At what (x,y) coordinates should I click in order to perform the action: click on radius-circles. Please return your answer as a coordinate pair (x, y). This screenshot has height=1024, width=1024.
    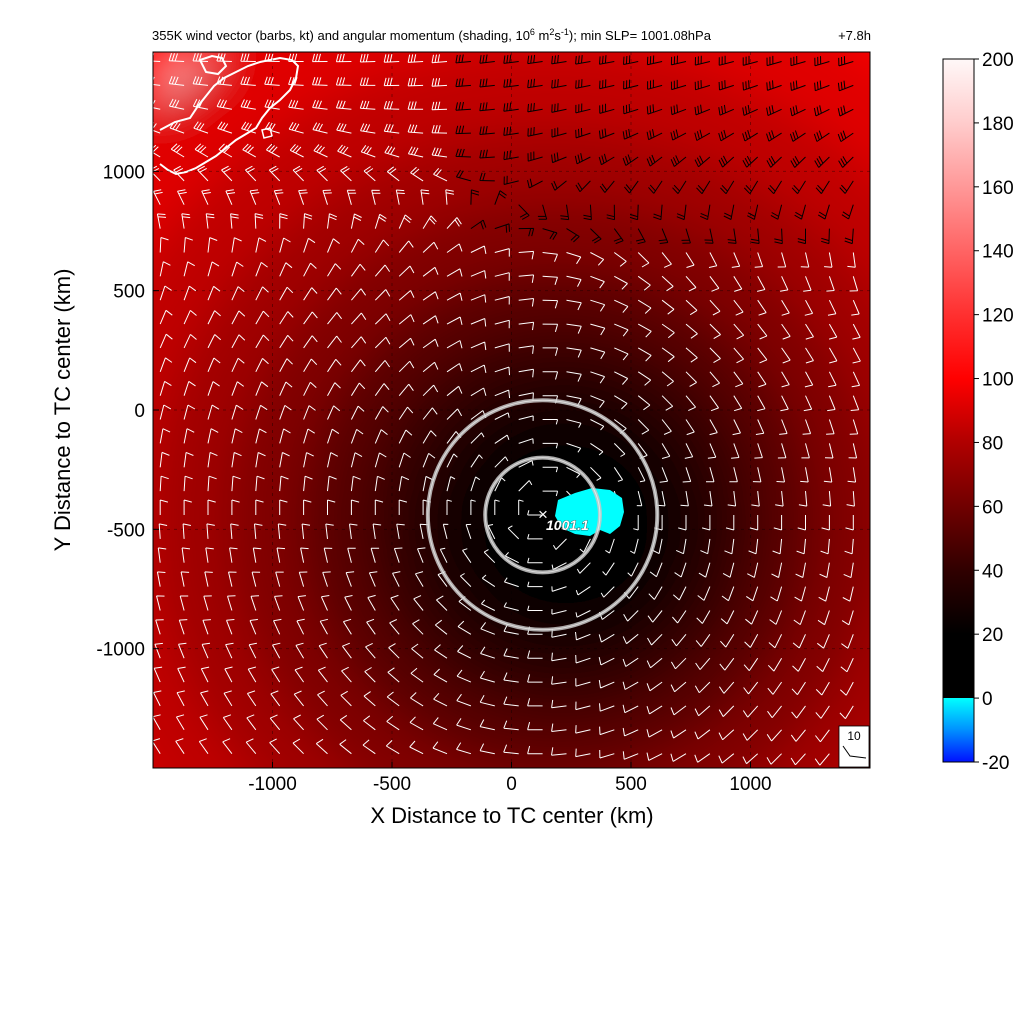
    Looking at the image, I should click on (542, 515).